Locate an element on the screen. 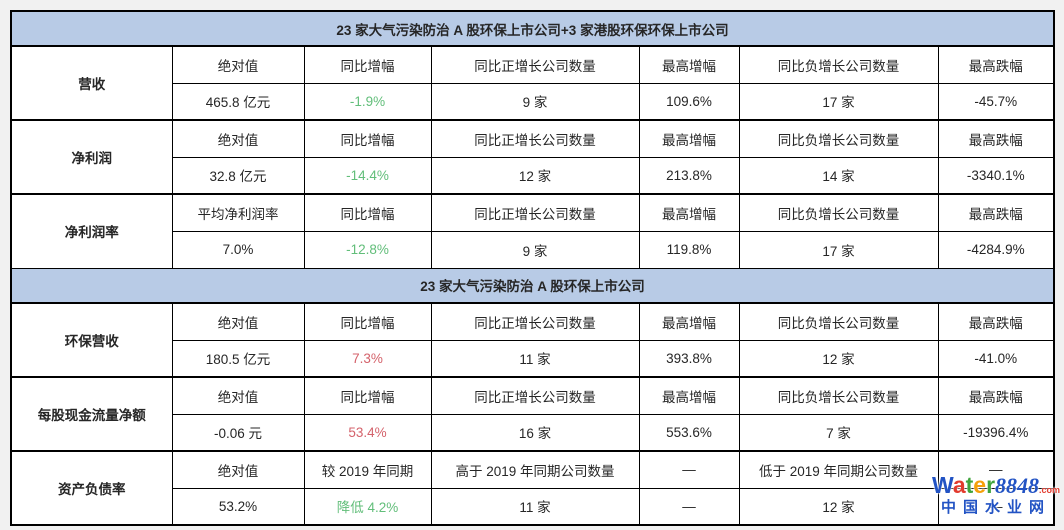 Image resolution: width=1064 pixels, height=530 pixels. section-banner-title: 23 家大气污染防治 A 股环保上市公司 is located at coordinates (532, 285).